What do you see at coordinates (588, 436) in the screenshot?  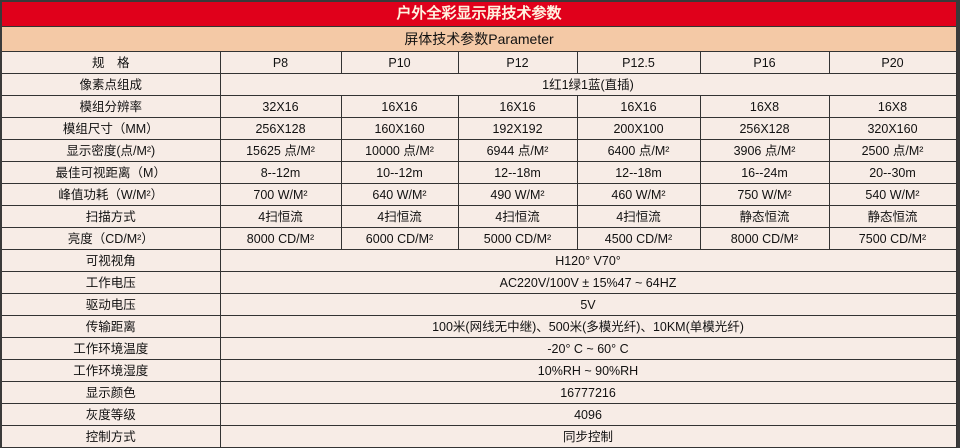 I see `merged-value: 同步控制` at bounding box center [588, 436].